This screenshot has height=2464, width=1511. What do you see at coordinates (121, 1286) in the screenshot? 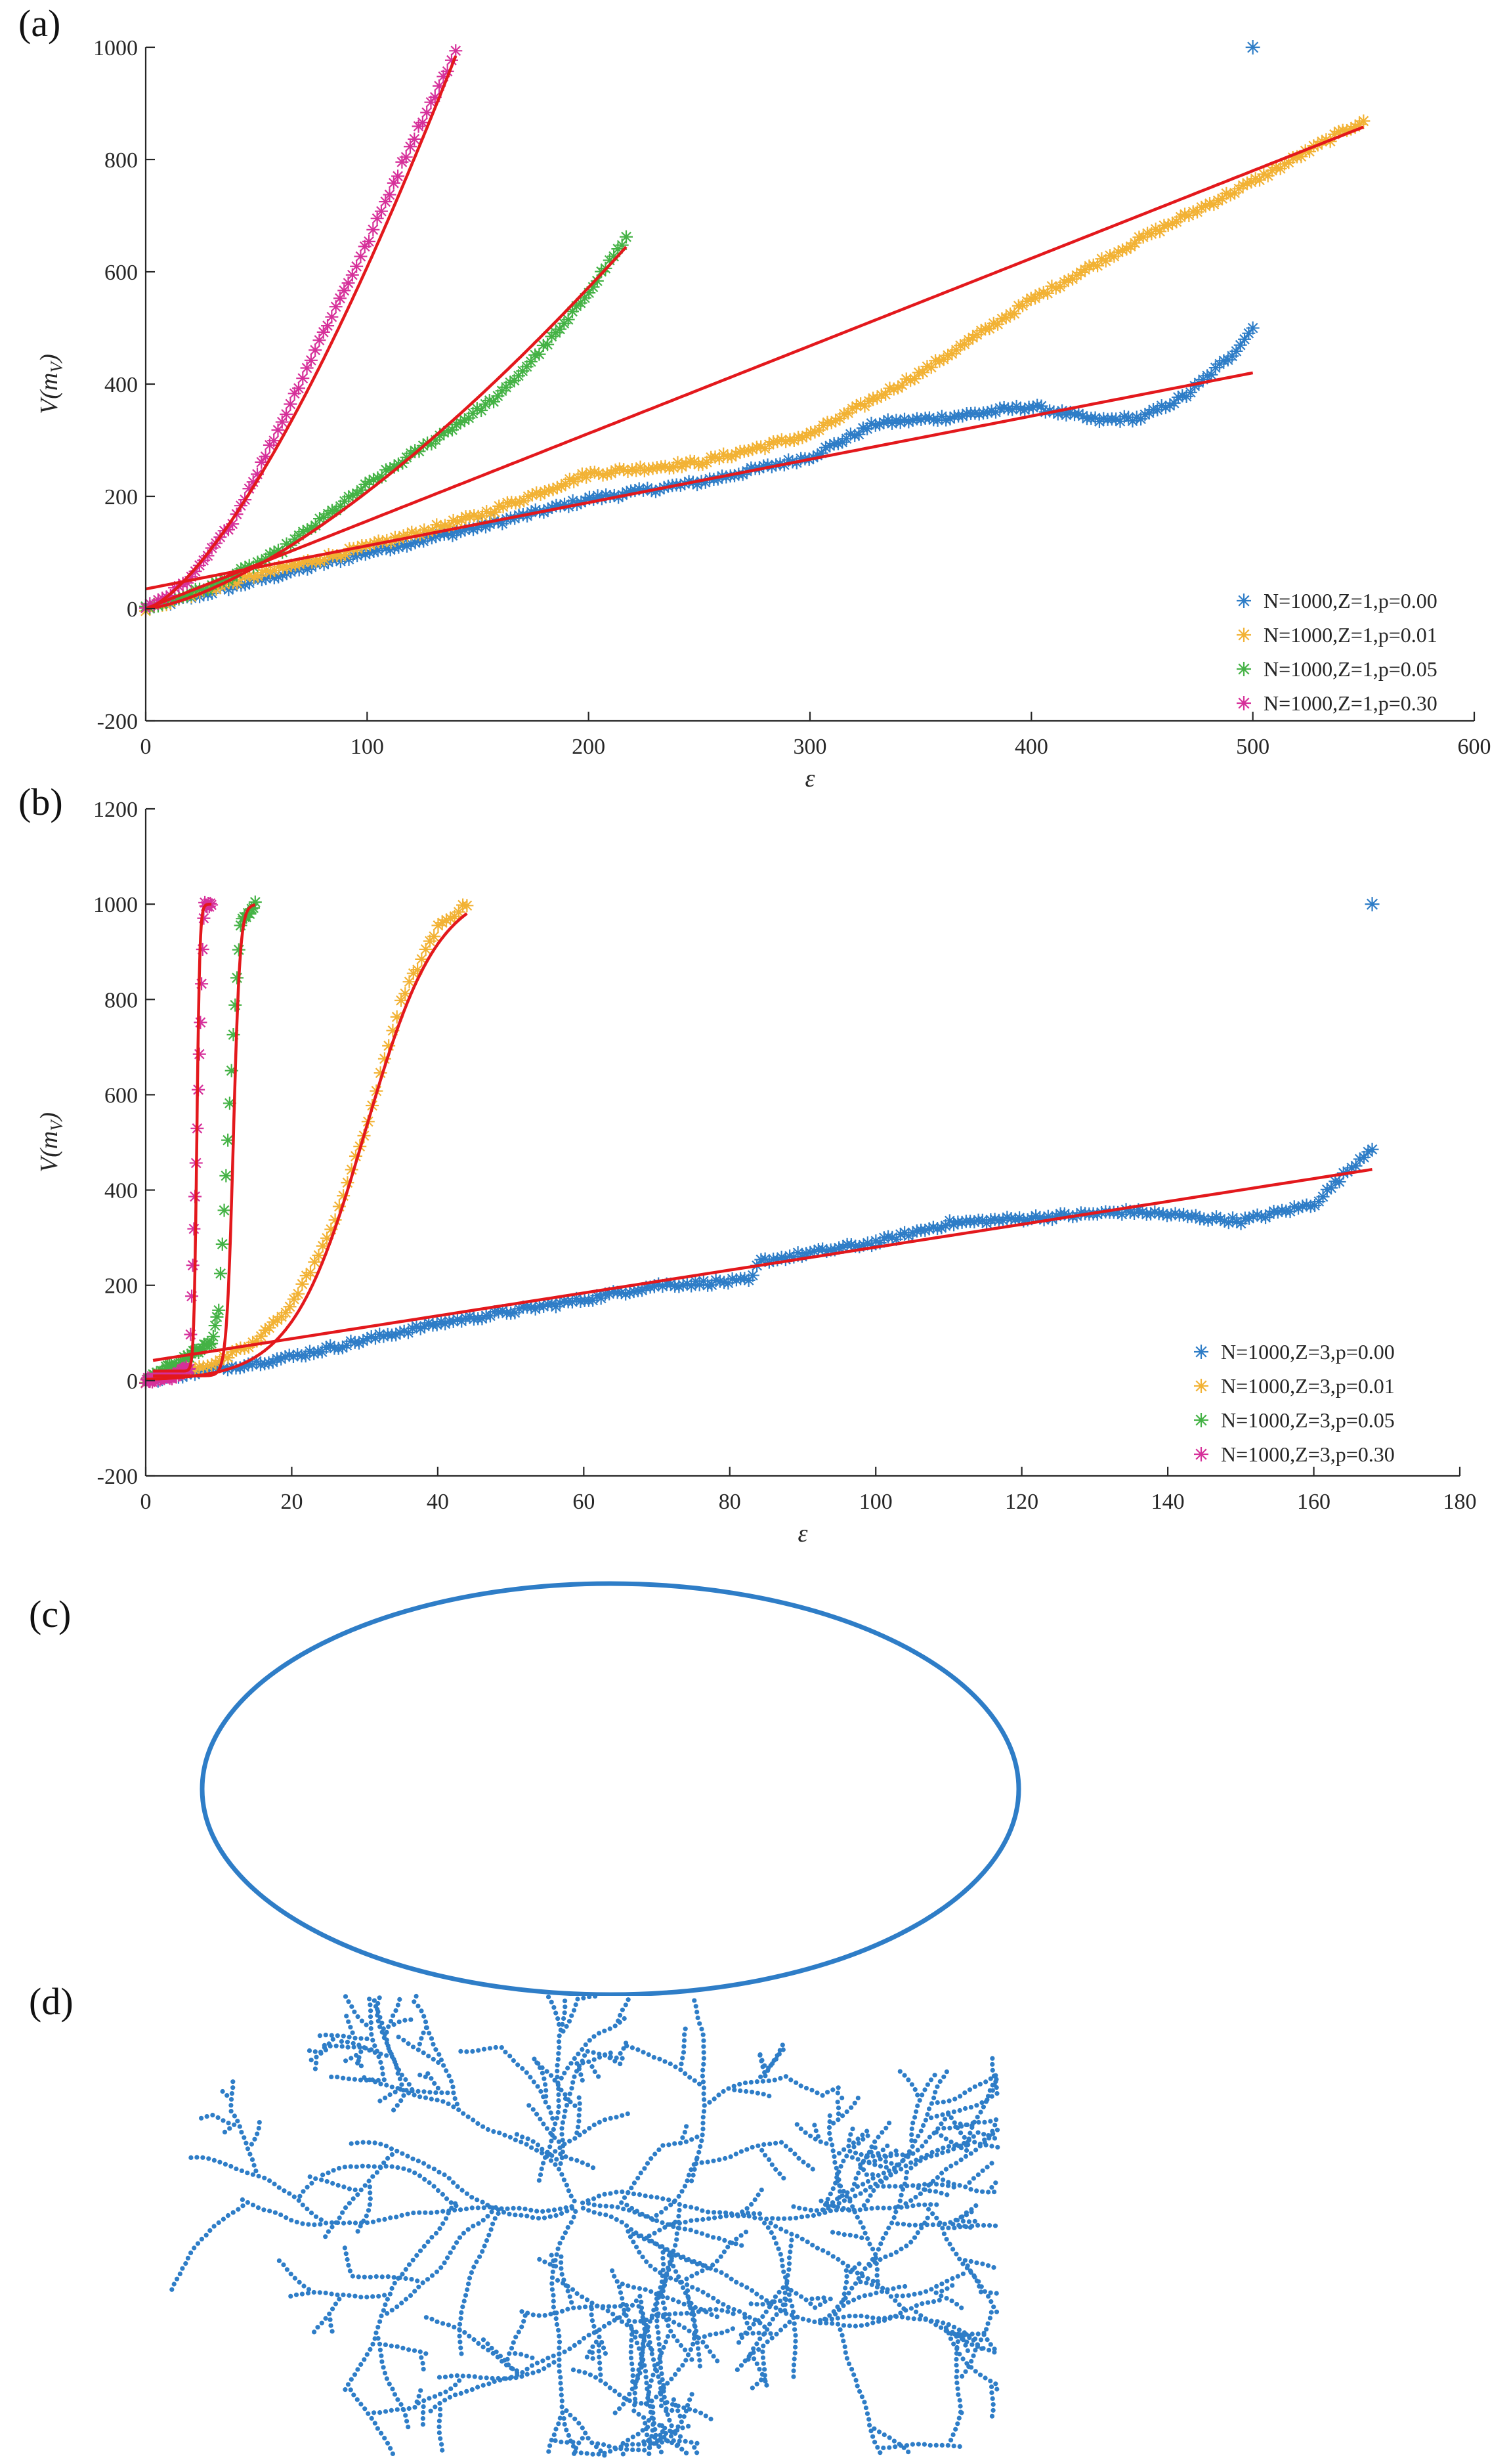
I see `y-tick-label: 200` at bounding box center [121, 1286].